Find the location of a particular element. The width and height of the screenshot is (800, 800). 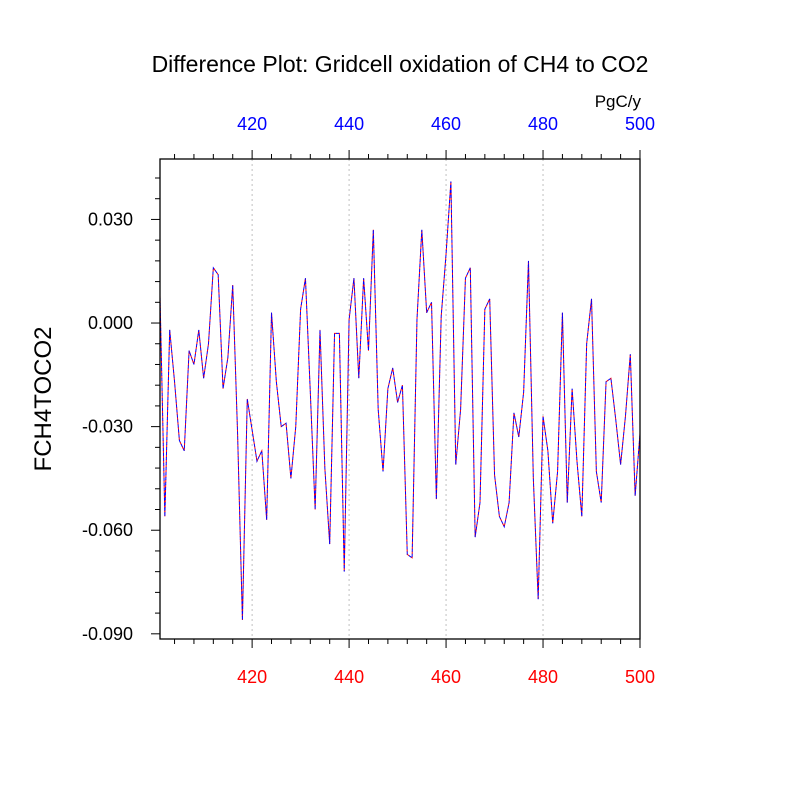

y-tick-label: -0.030 is located at coordinates (107, 427).